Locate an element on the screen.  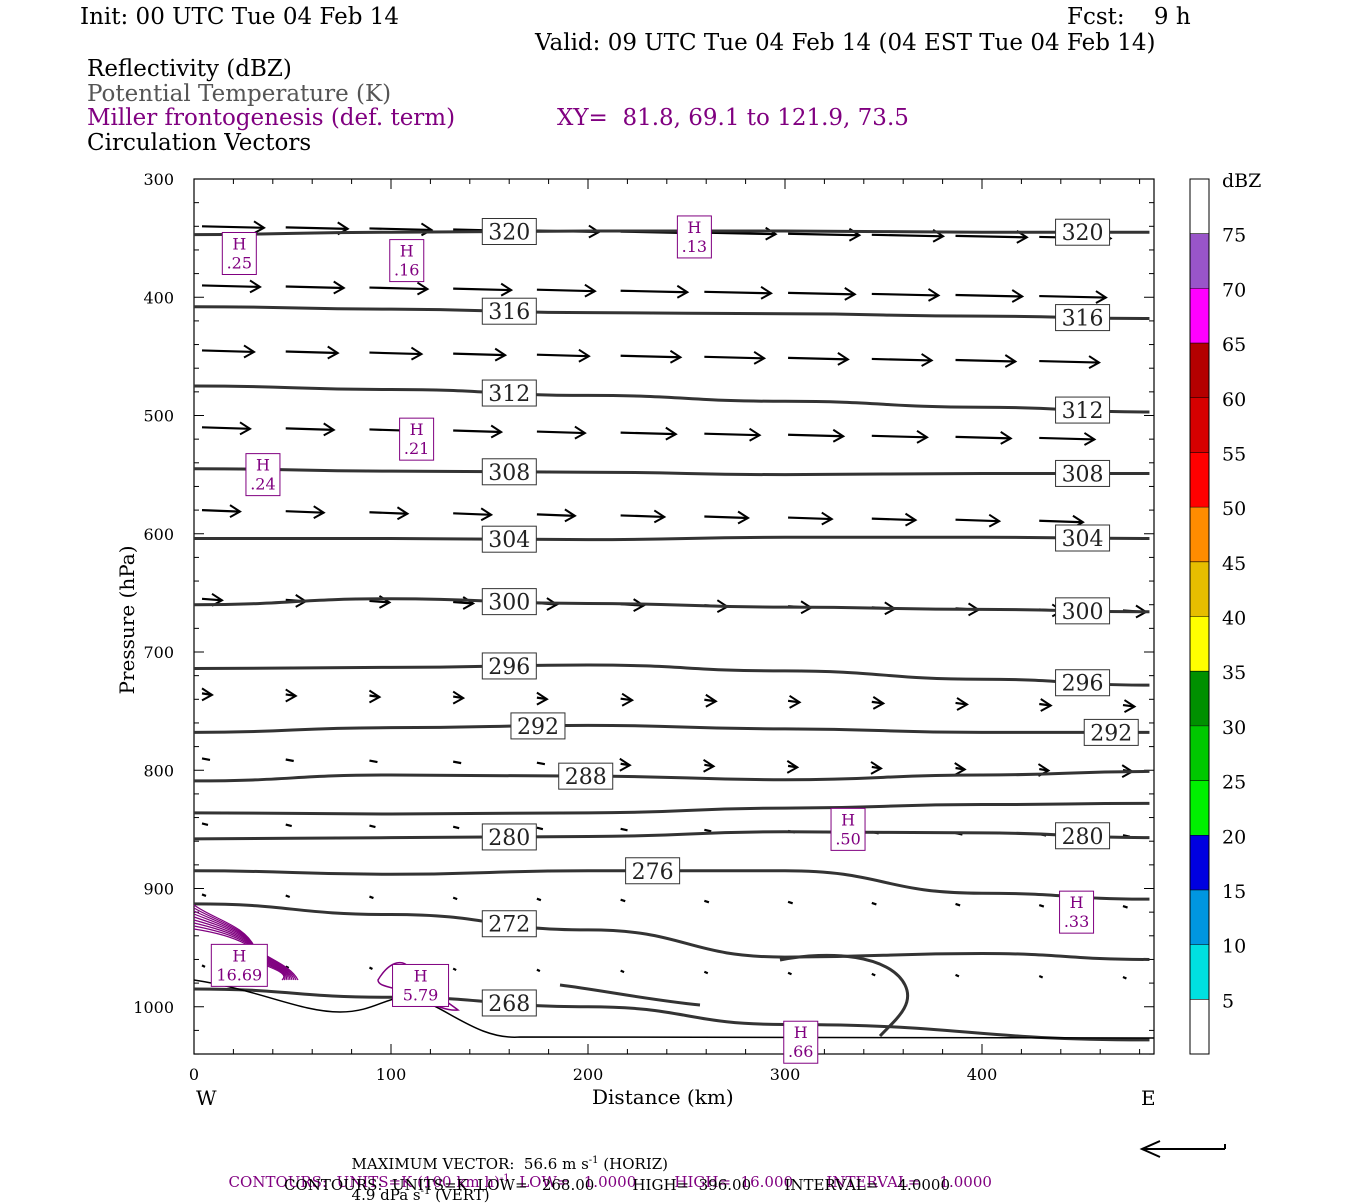
isentrope-label: 268 is located at coordinates (509, 1004).